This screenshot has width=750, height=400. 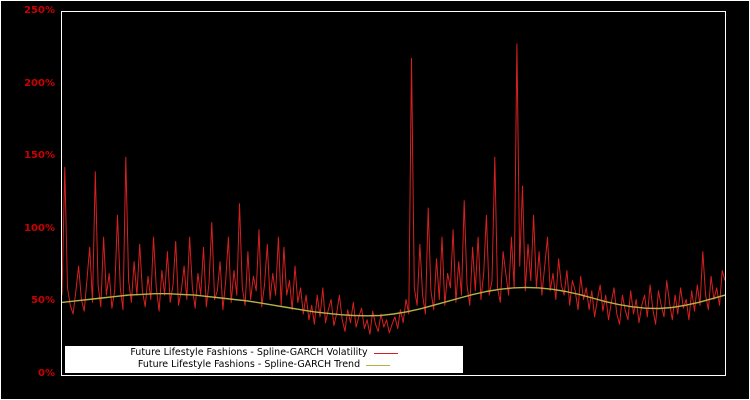 I want to click on y-tick-label: 250%, so click(x=39, y=10).